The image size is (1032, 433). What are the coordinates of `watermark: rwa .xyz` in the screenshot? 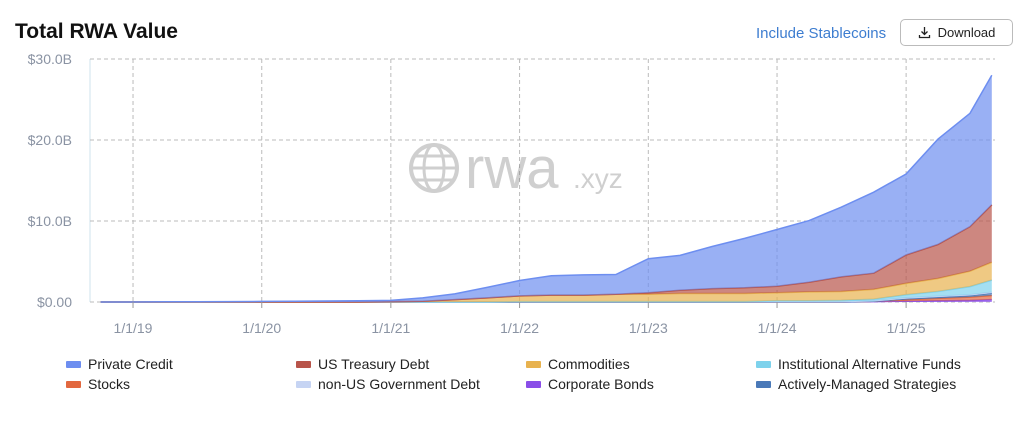 It's located at (516, 168).